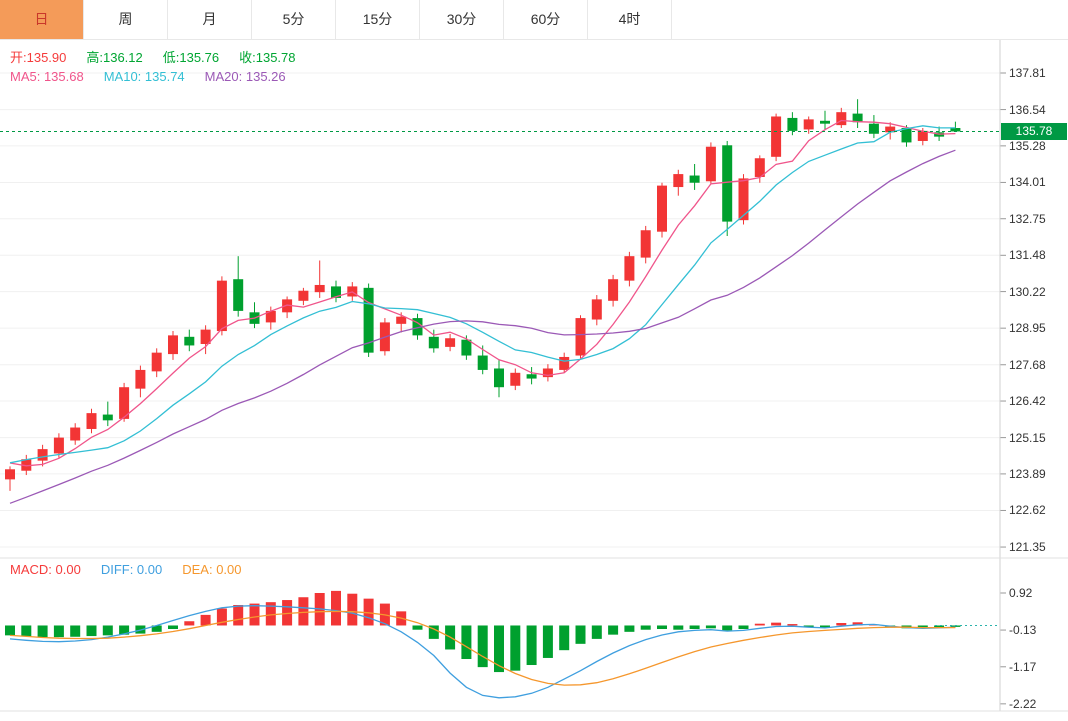  What do you see at coordinates (1027, 145) in the screenshot?
I see `price-tick-label: 135.28` at bounding box center [1027, 145].